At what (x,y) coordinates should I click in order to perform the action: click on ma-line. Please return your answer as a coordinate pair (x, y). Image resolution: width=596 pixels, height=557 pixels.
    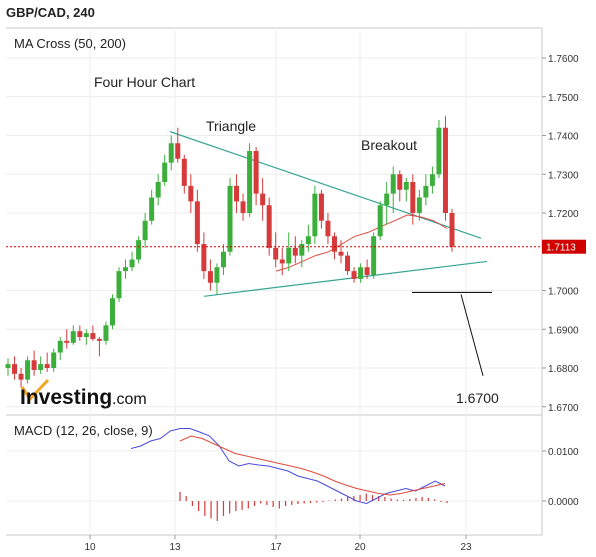
    Looking at the image, I should click on (361, 243).